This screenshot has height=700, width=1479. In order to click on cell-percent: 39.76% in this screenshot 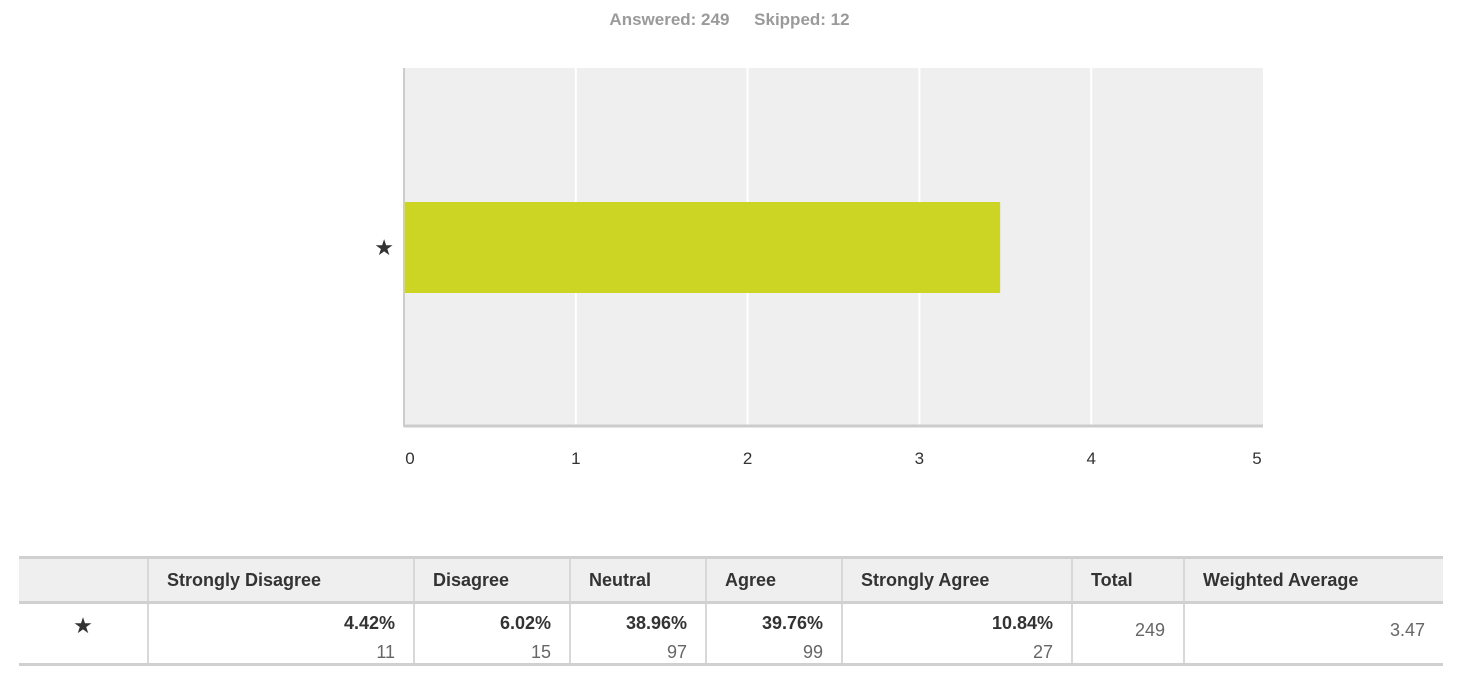, I will do `click(792, 623)`.